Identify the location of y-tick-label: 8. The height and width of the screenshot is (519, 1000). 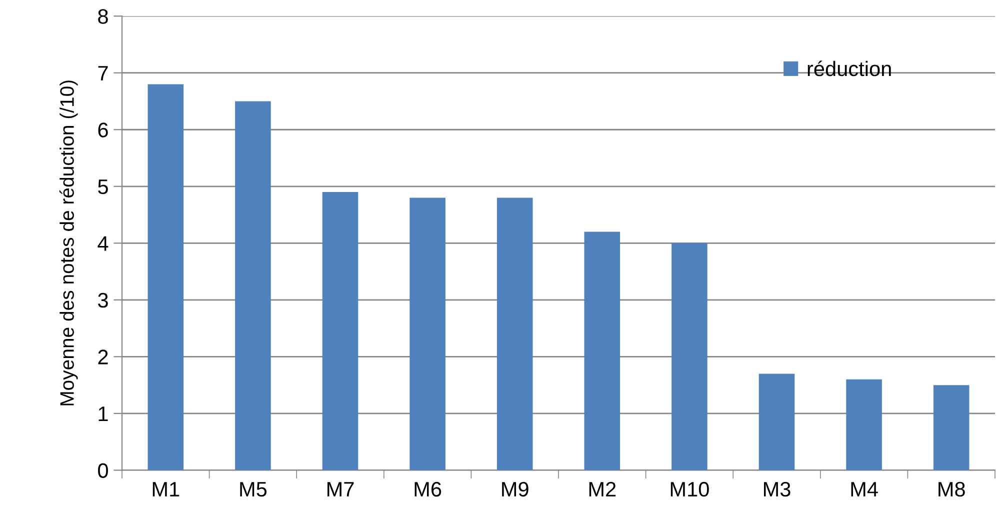
(103, 16).